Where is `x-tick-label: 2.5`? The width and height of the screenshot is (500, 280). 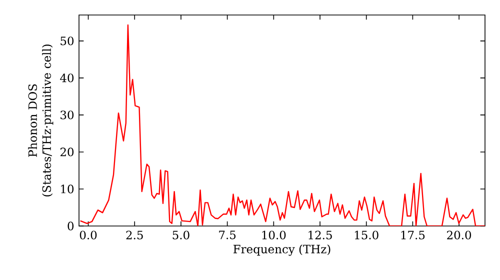 x-tick-label: 2.5 is located at coordinates (134, 235).